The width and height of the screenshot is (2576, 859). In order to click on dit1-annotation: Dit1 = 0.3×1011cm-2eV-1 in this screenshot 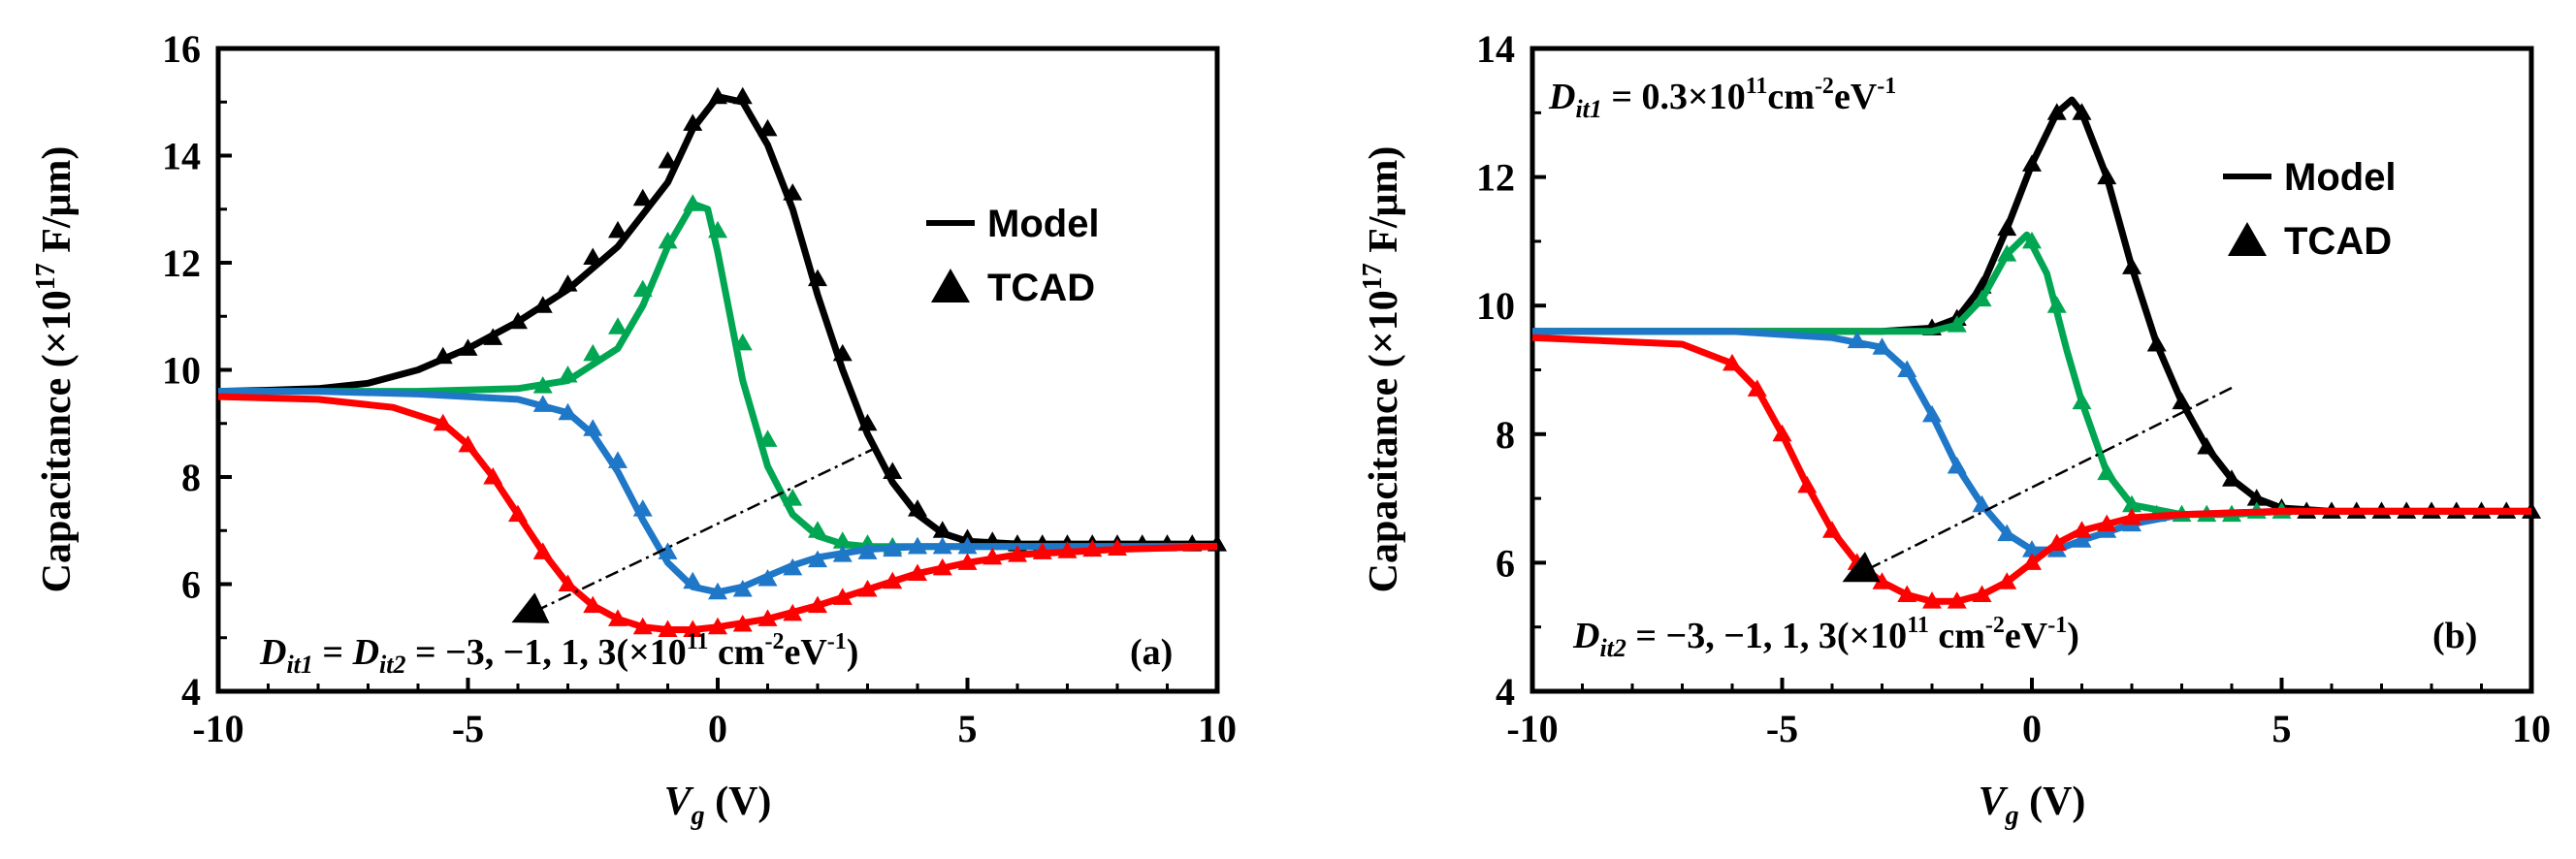, I will do `click(1722, 99)`.